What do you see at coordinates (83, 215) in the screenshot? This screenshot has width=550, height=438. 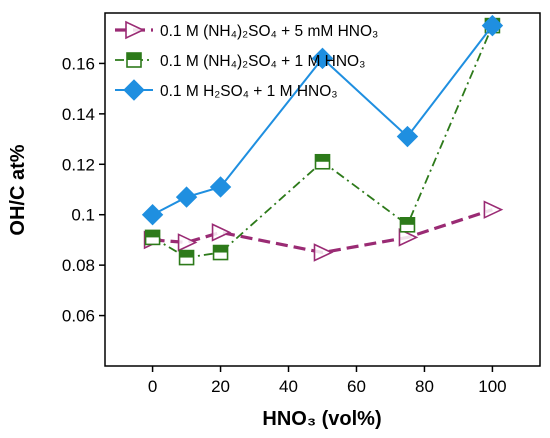 I see `y-tick-label: 0.1` at bounding box center [83, 215].